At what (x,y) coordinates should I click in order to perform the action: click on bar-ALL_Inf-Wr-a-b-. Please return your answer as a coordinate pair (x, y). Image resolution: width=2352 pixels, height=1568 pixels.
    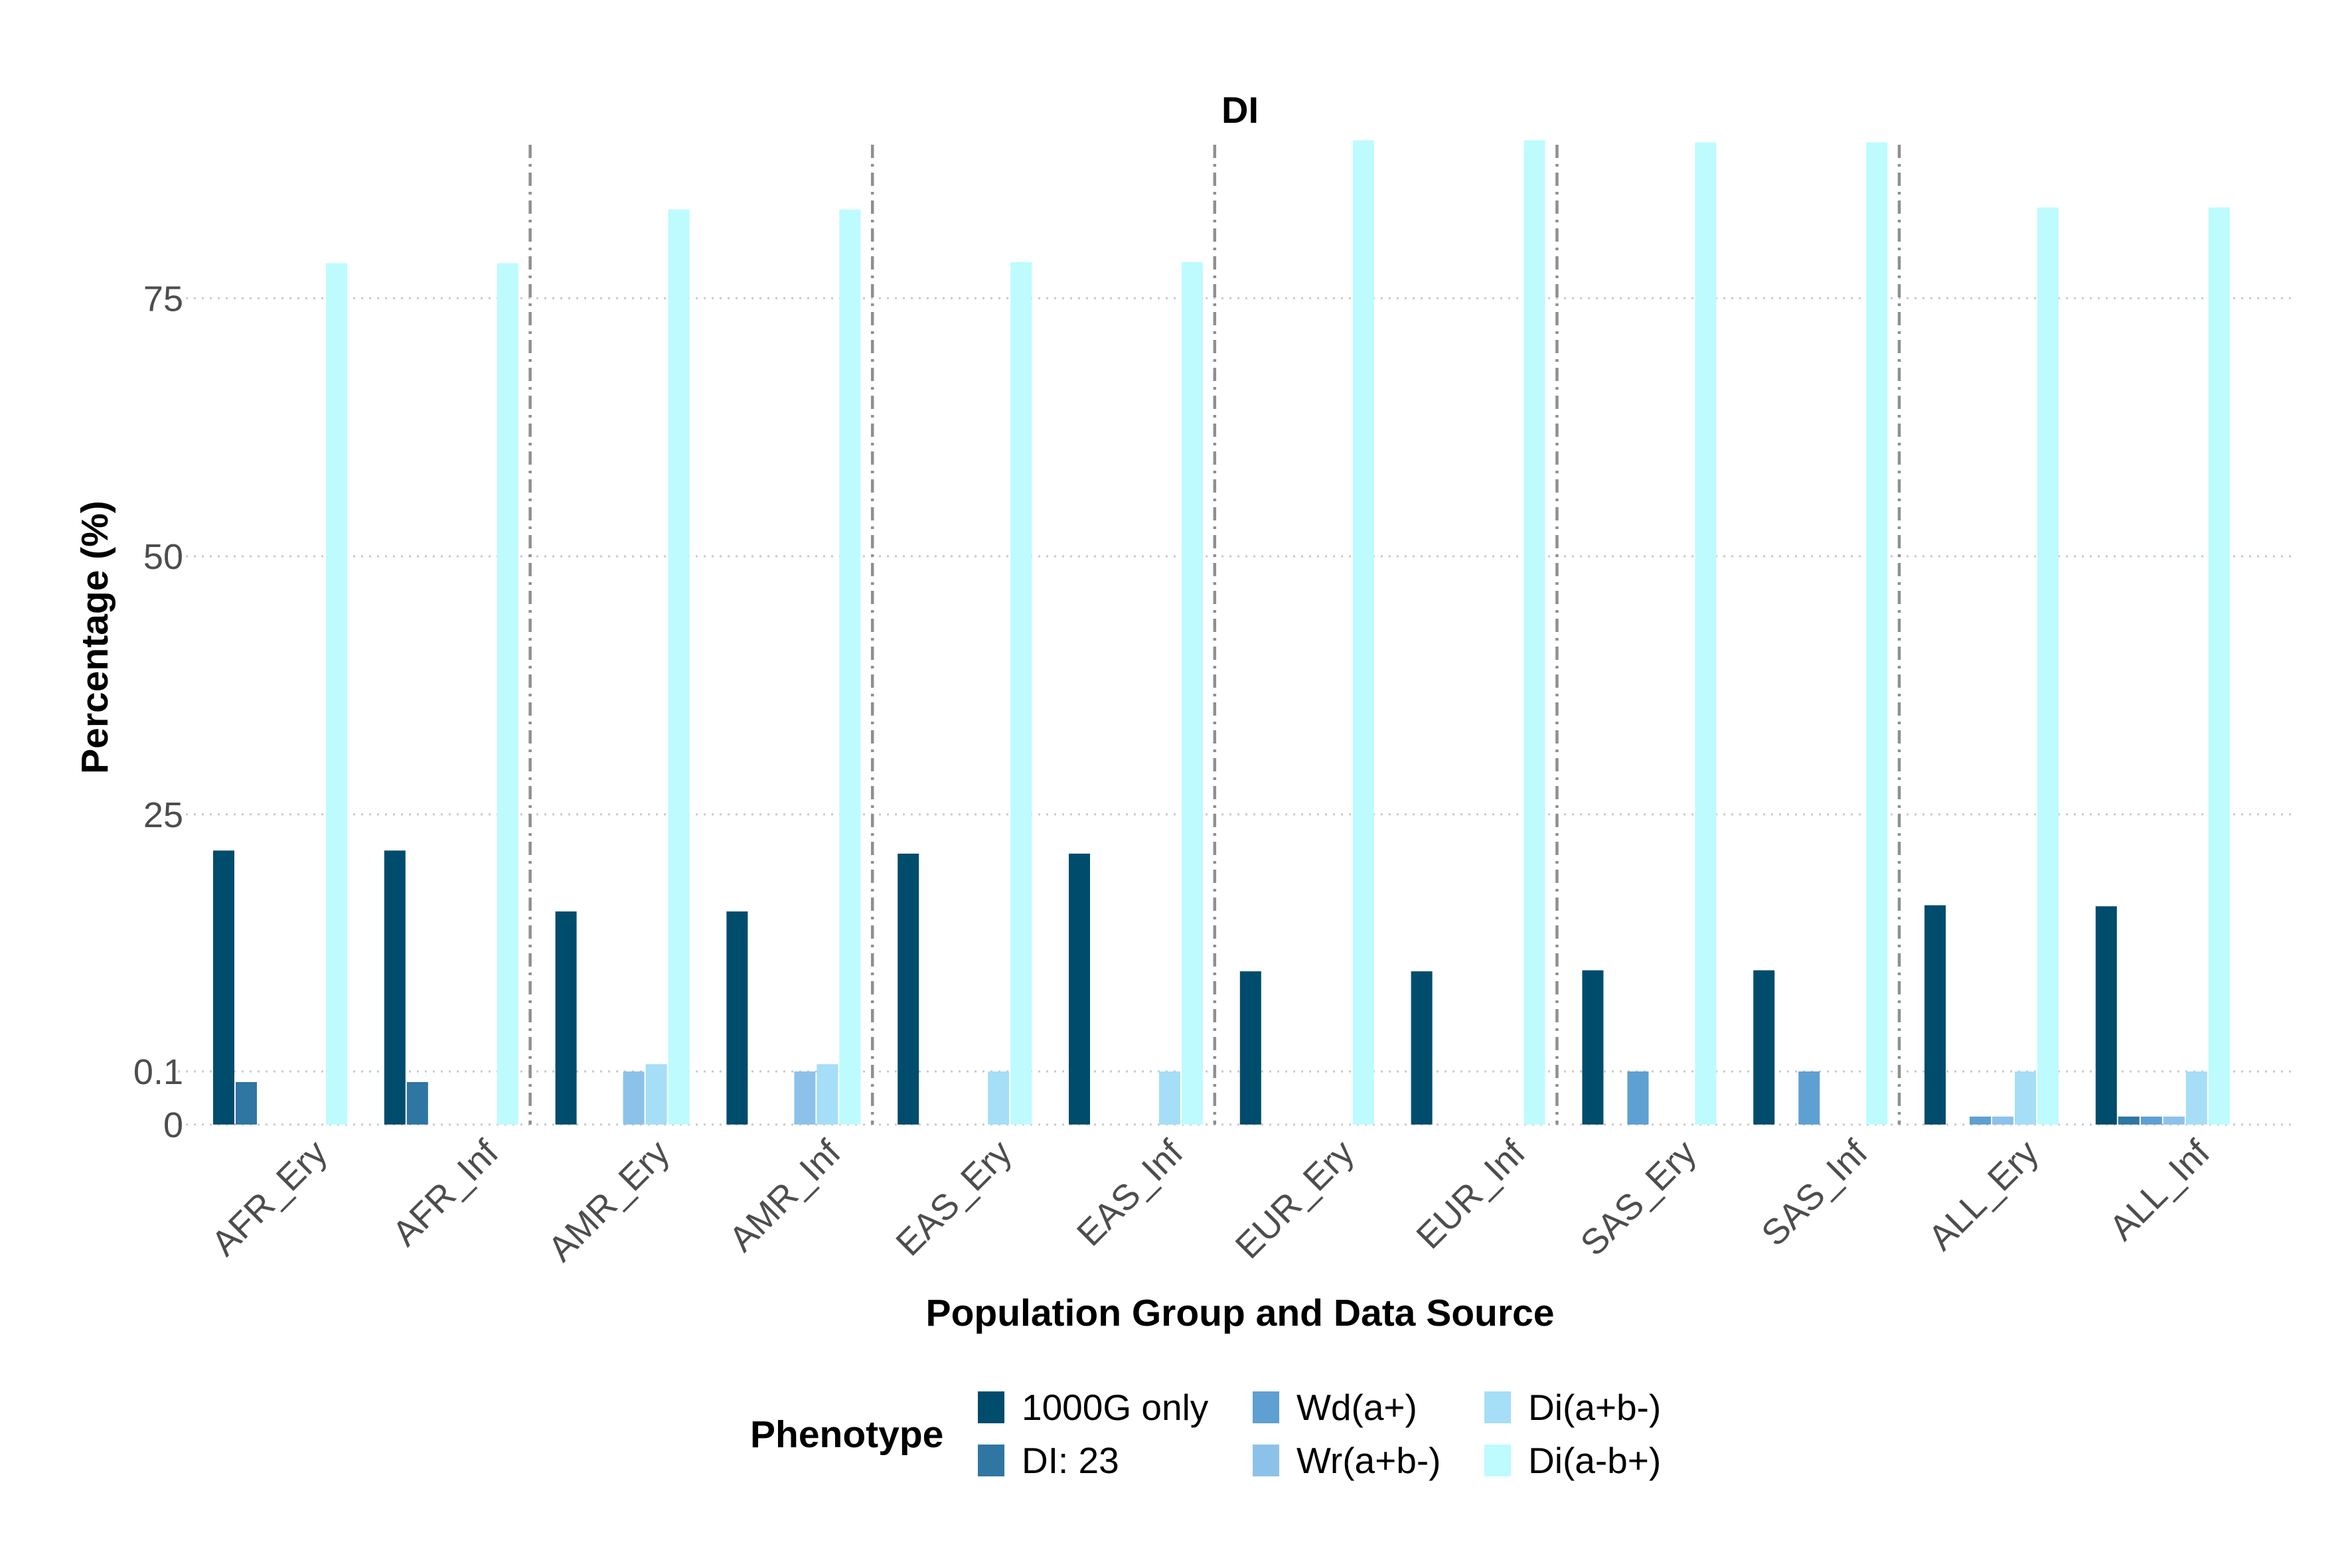
    Looking at the image, I should click on (2174, 1121).